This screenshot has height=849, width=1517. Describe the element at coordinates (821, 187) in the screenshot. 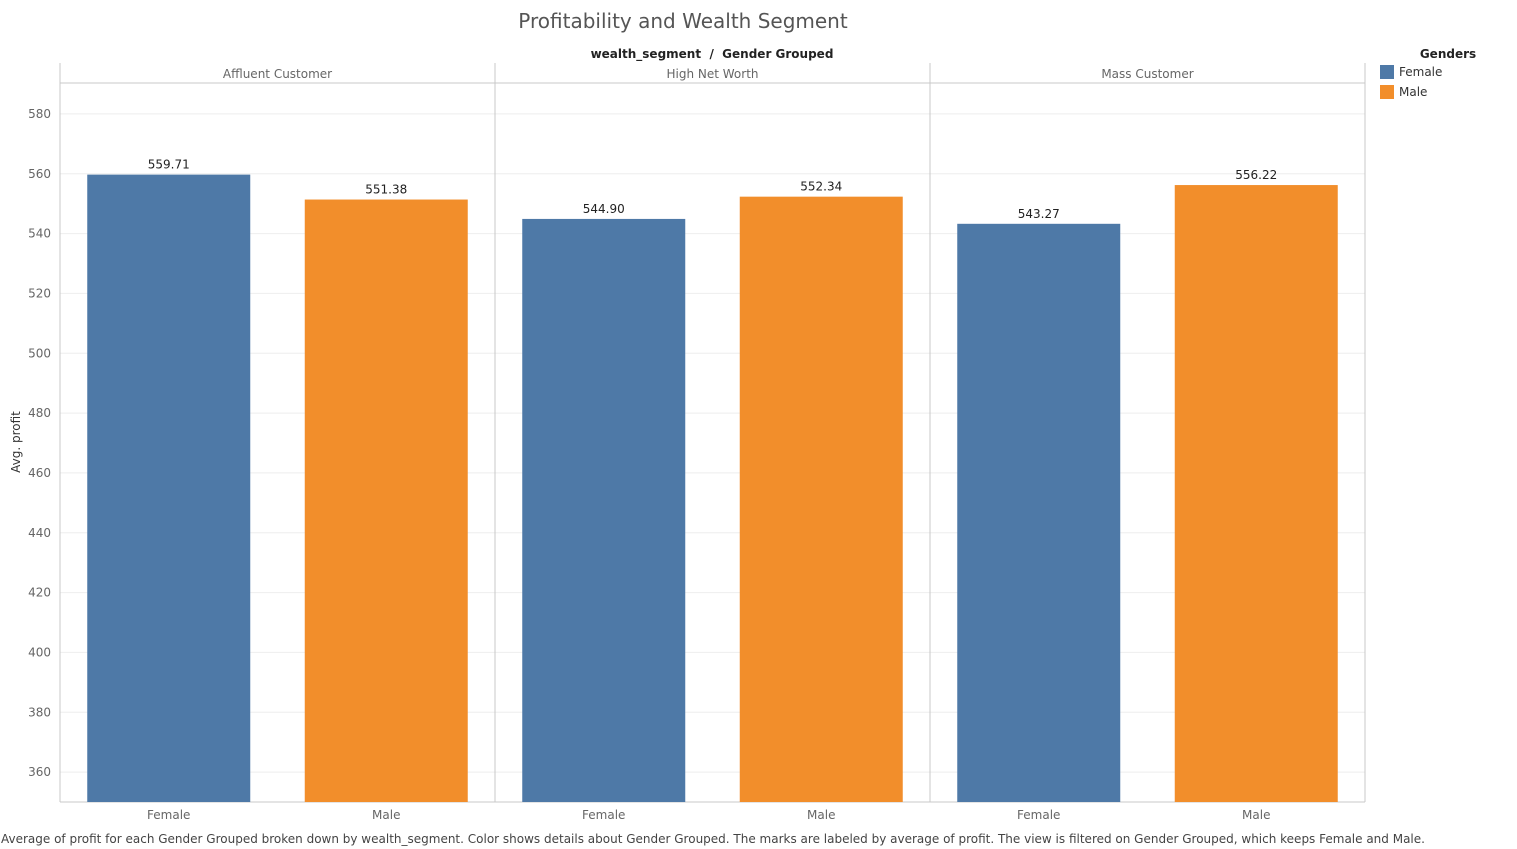

I see `bar-value-label: 552.34` at that location.